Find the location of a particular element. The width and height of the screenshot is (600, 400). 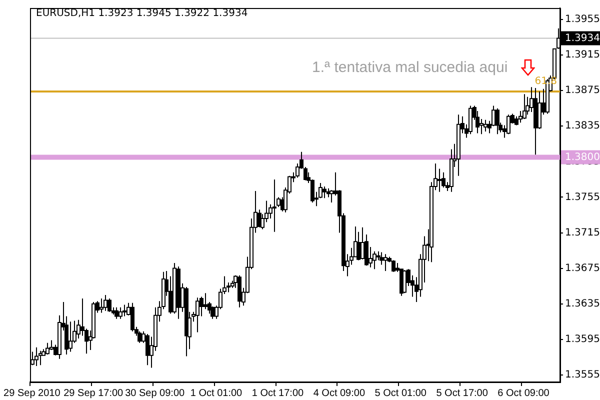

annotation: 1.ª tentativa mal sucedia aqui is located at coordinates (410, 67).